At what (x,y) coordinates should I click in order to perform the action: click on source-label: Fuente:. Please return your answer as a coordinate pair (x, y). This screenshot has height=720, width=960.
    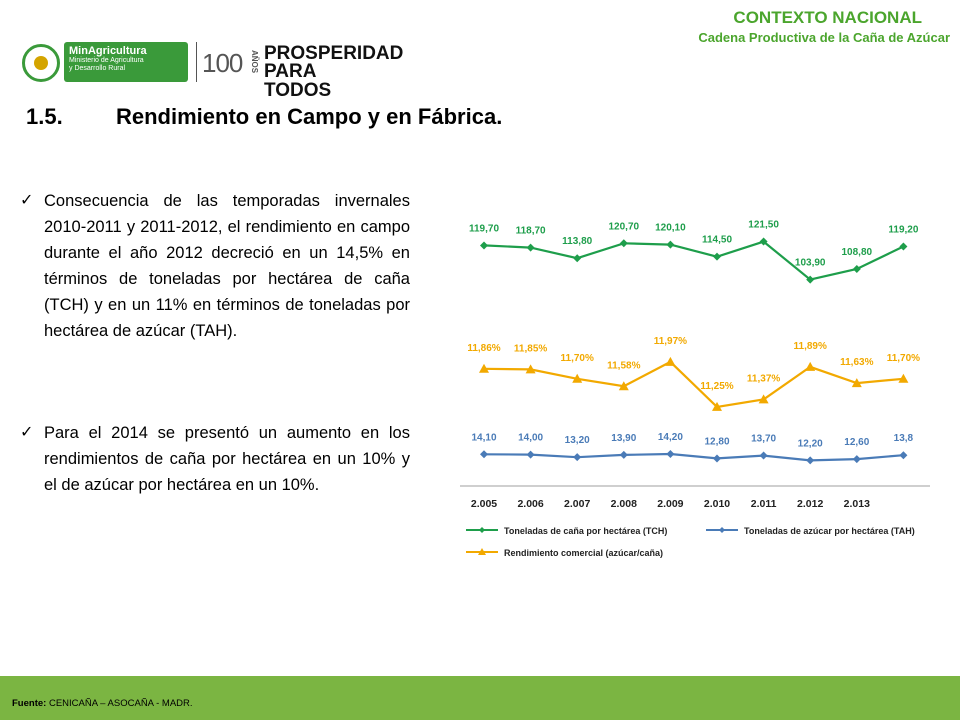
    Looking at the image, I should click on (29, 703).